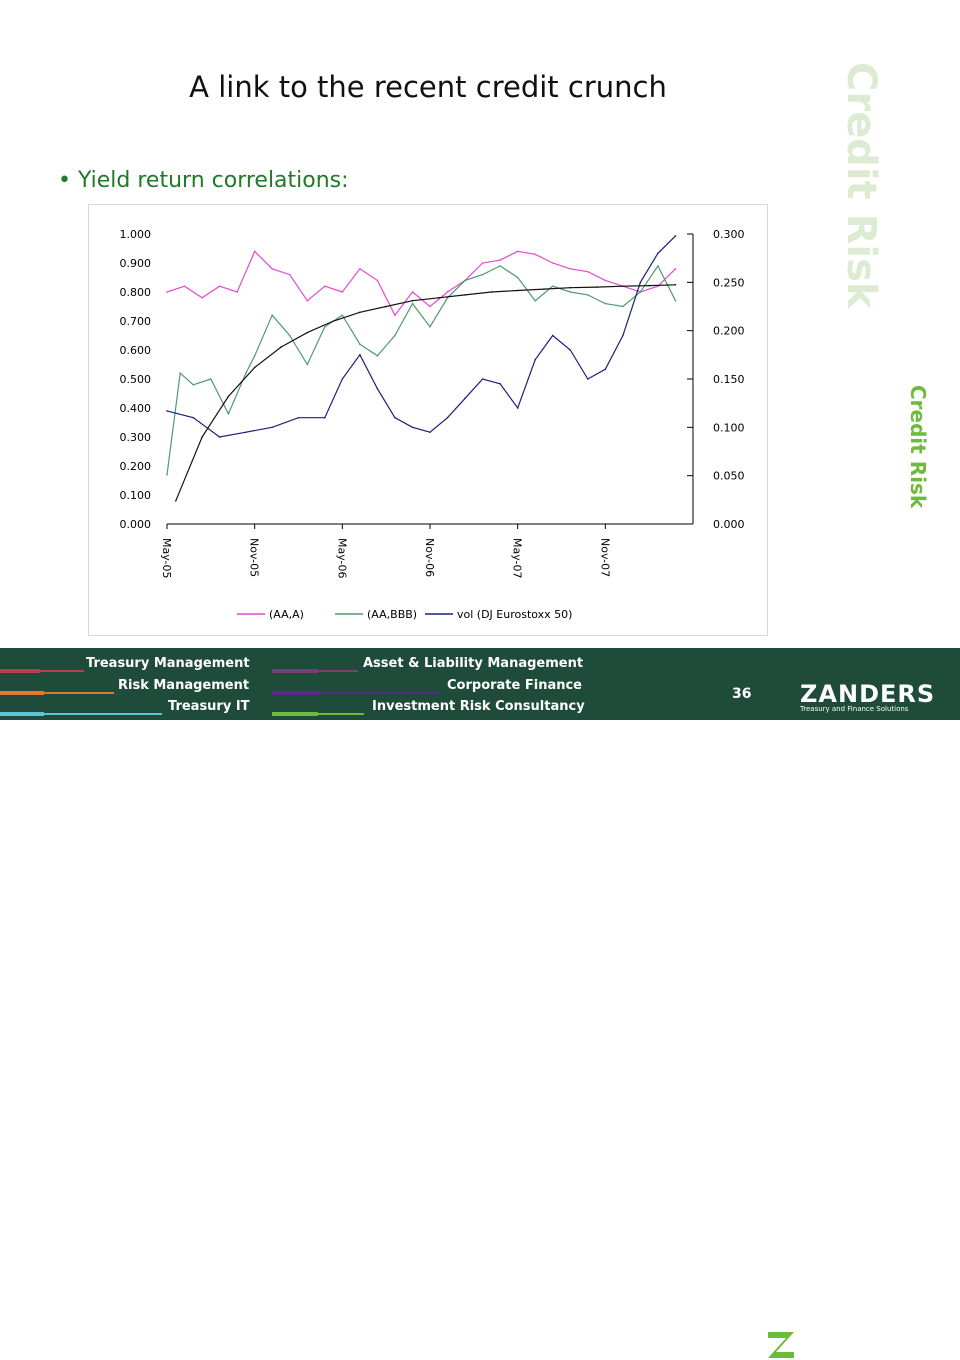 The height and width of the screenshot is (1360, 960). What do you see at coordinates (729, 331) in the screenshot?
I see `right-tick-label: 0.200` at bounding box center [729, 331].